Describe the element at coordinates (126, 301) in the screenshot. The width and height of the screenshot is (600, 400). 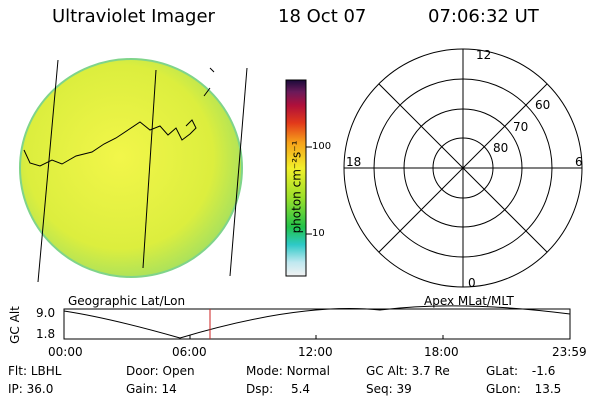
I see `geographic-label: Geographic Lat/Lon` at that location.